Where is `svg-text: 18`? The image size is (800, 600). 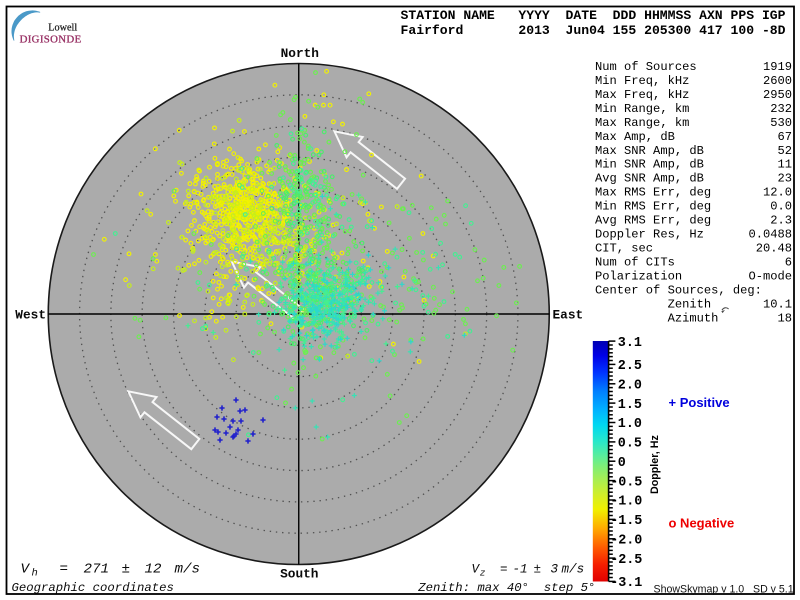
svg-text: 18 is located at coordinates (784, 318).